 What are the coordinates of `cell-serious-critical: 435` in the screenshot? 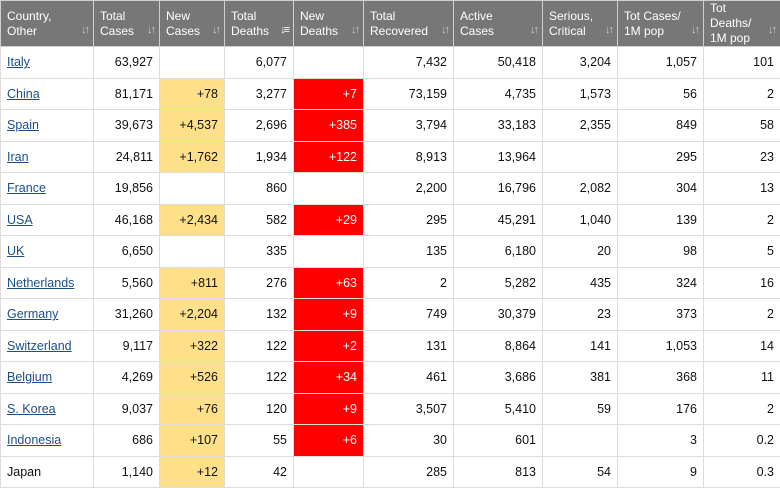 It's located at (580, 282).